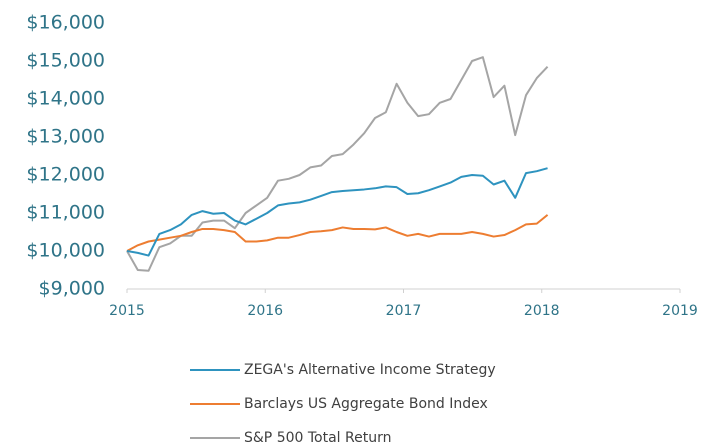 The width and height of the screenshot is (715, 445). Describe the element at coordinates (265, 311) in the screenshot. I see `x-tick-label: 2016` at that location.